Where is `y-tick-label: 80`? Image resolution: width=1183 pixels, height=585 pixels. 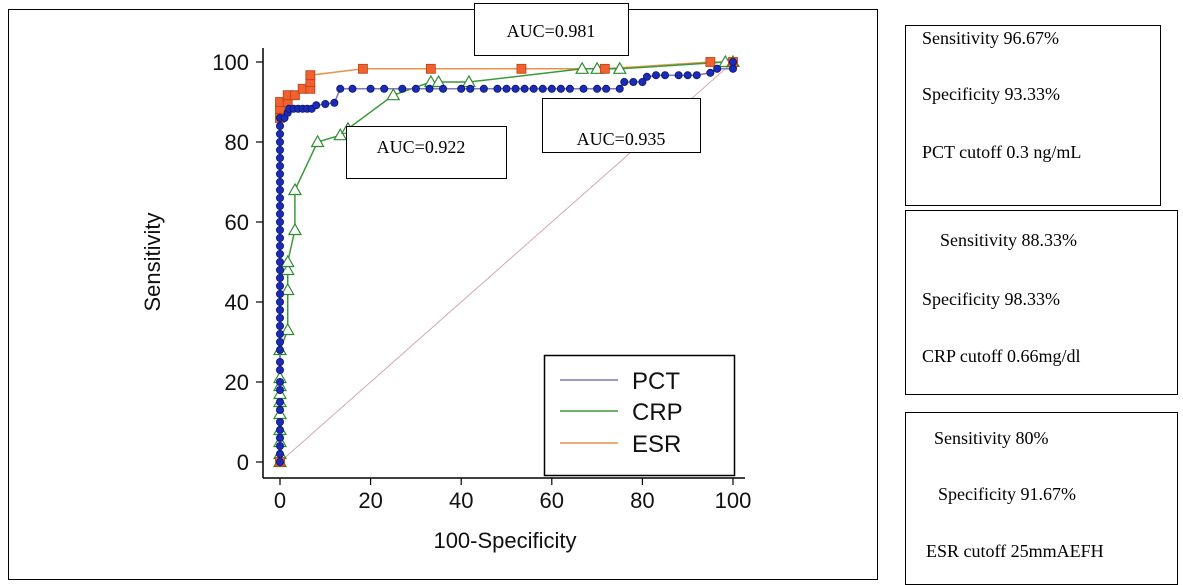 y-tick-label: 80 is located at coordinates (237, 142).